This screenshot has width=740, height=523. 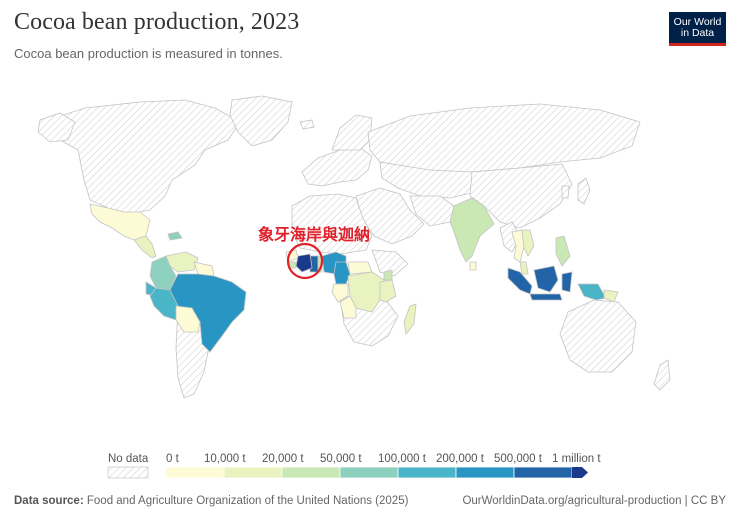 What do you see at coordinates (342, 273) in the screenshot?
I see `country-cameroon` at bounding box center [342, 273].